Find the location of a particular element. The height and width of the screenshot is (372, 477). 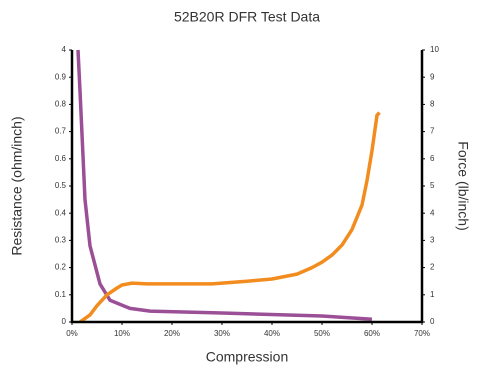

y-tick-label: 0.9 is located at coordinates (61, 76).